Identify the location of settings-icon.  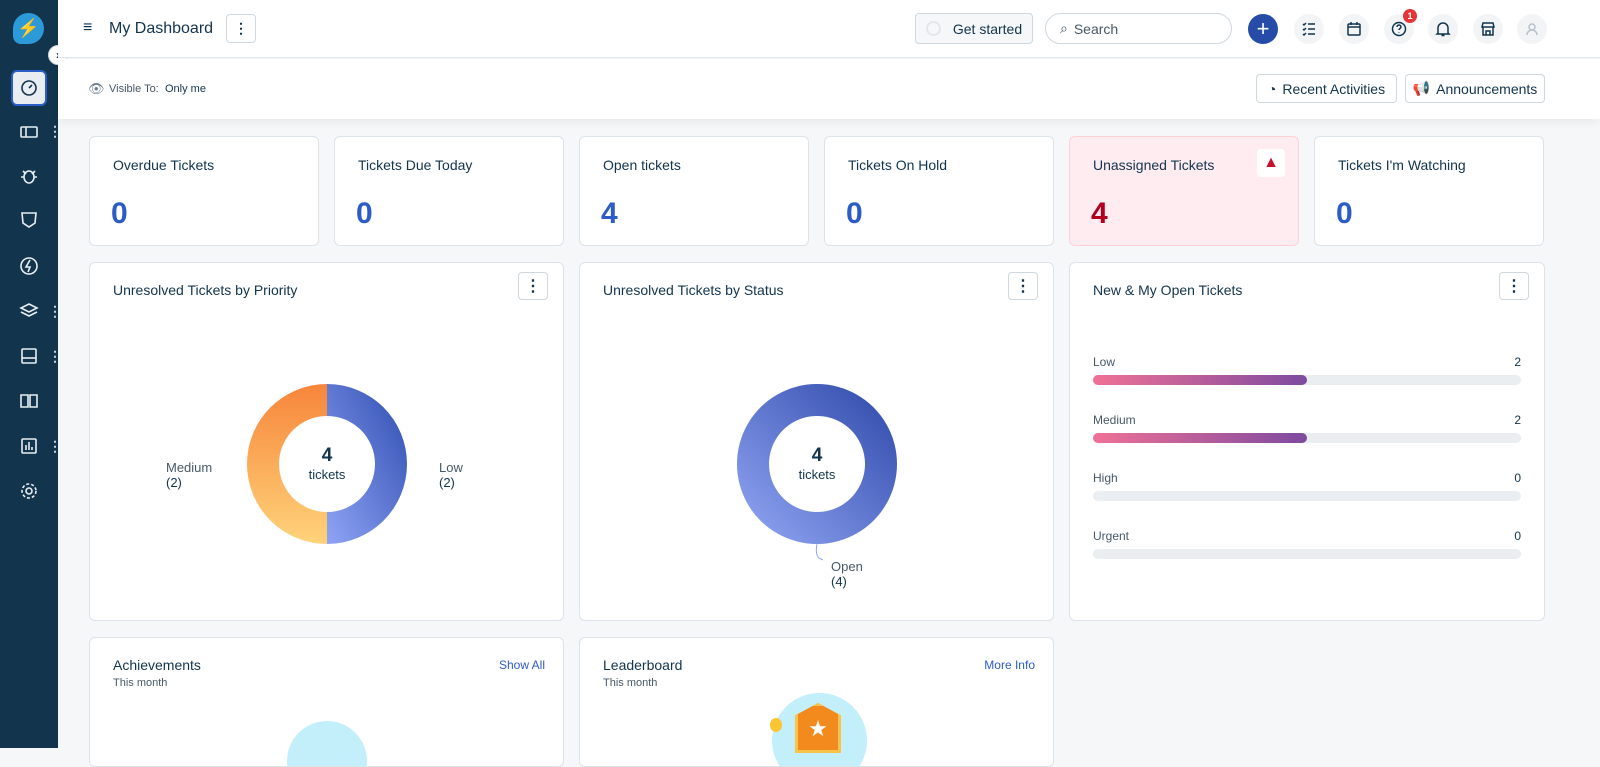
(29, 491).